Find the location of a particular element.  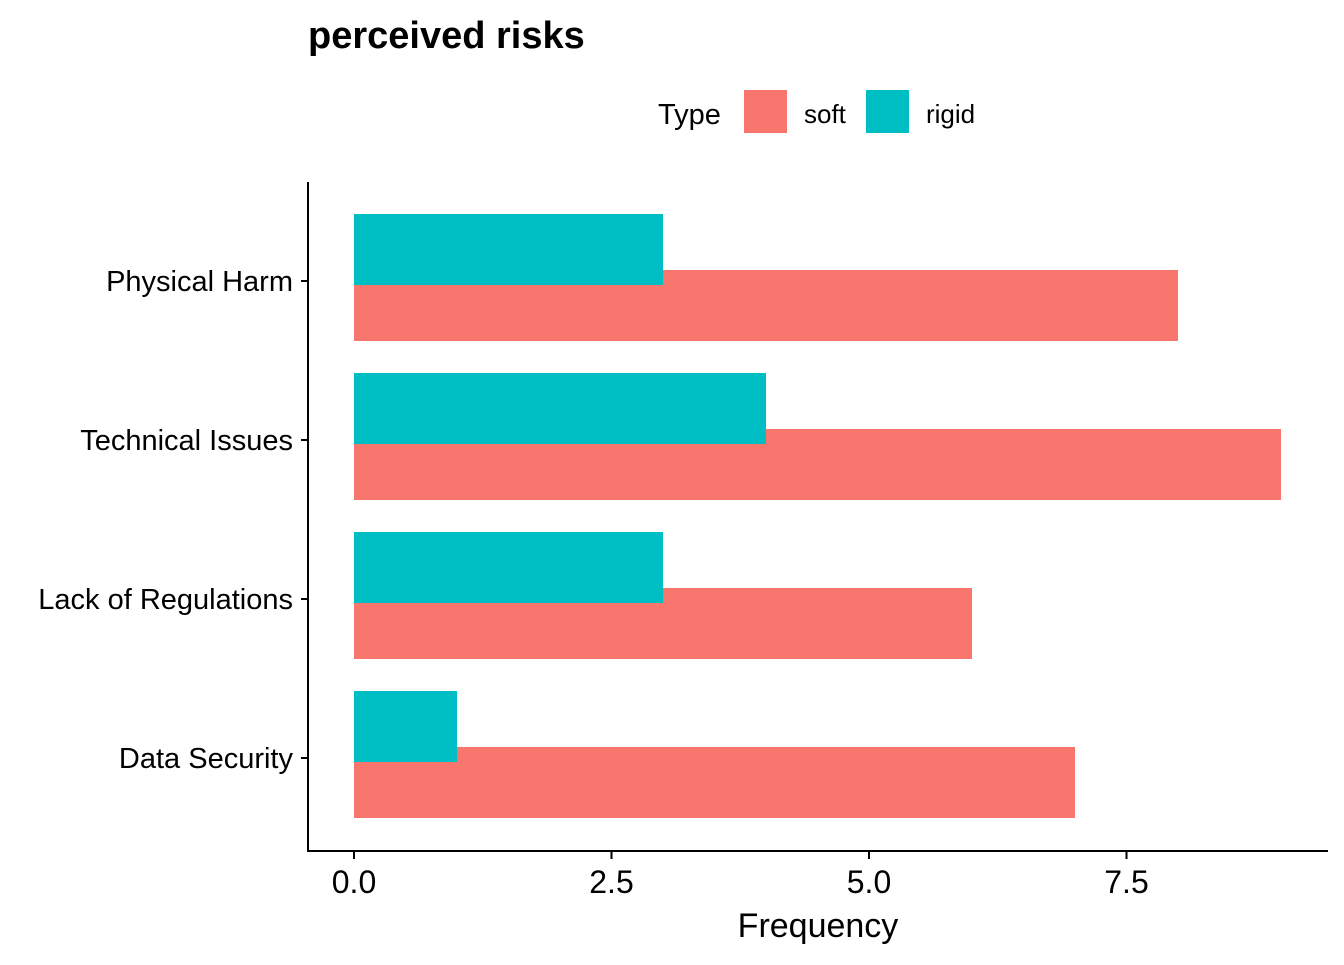

legend-key-soft is located at coordinates (765, 111).